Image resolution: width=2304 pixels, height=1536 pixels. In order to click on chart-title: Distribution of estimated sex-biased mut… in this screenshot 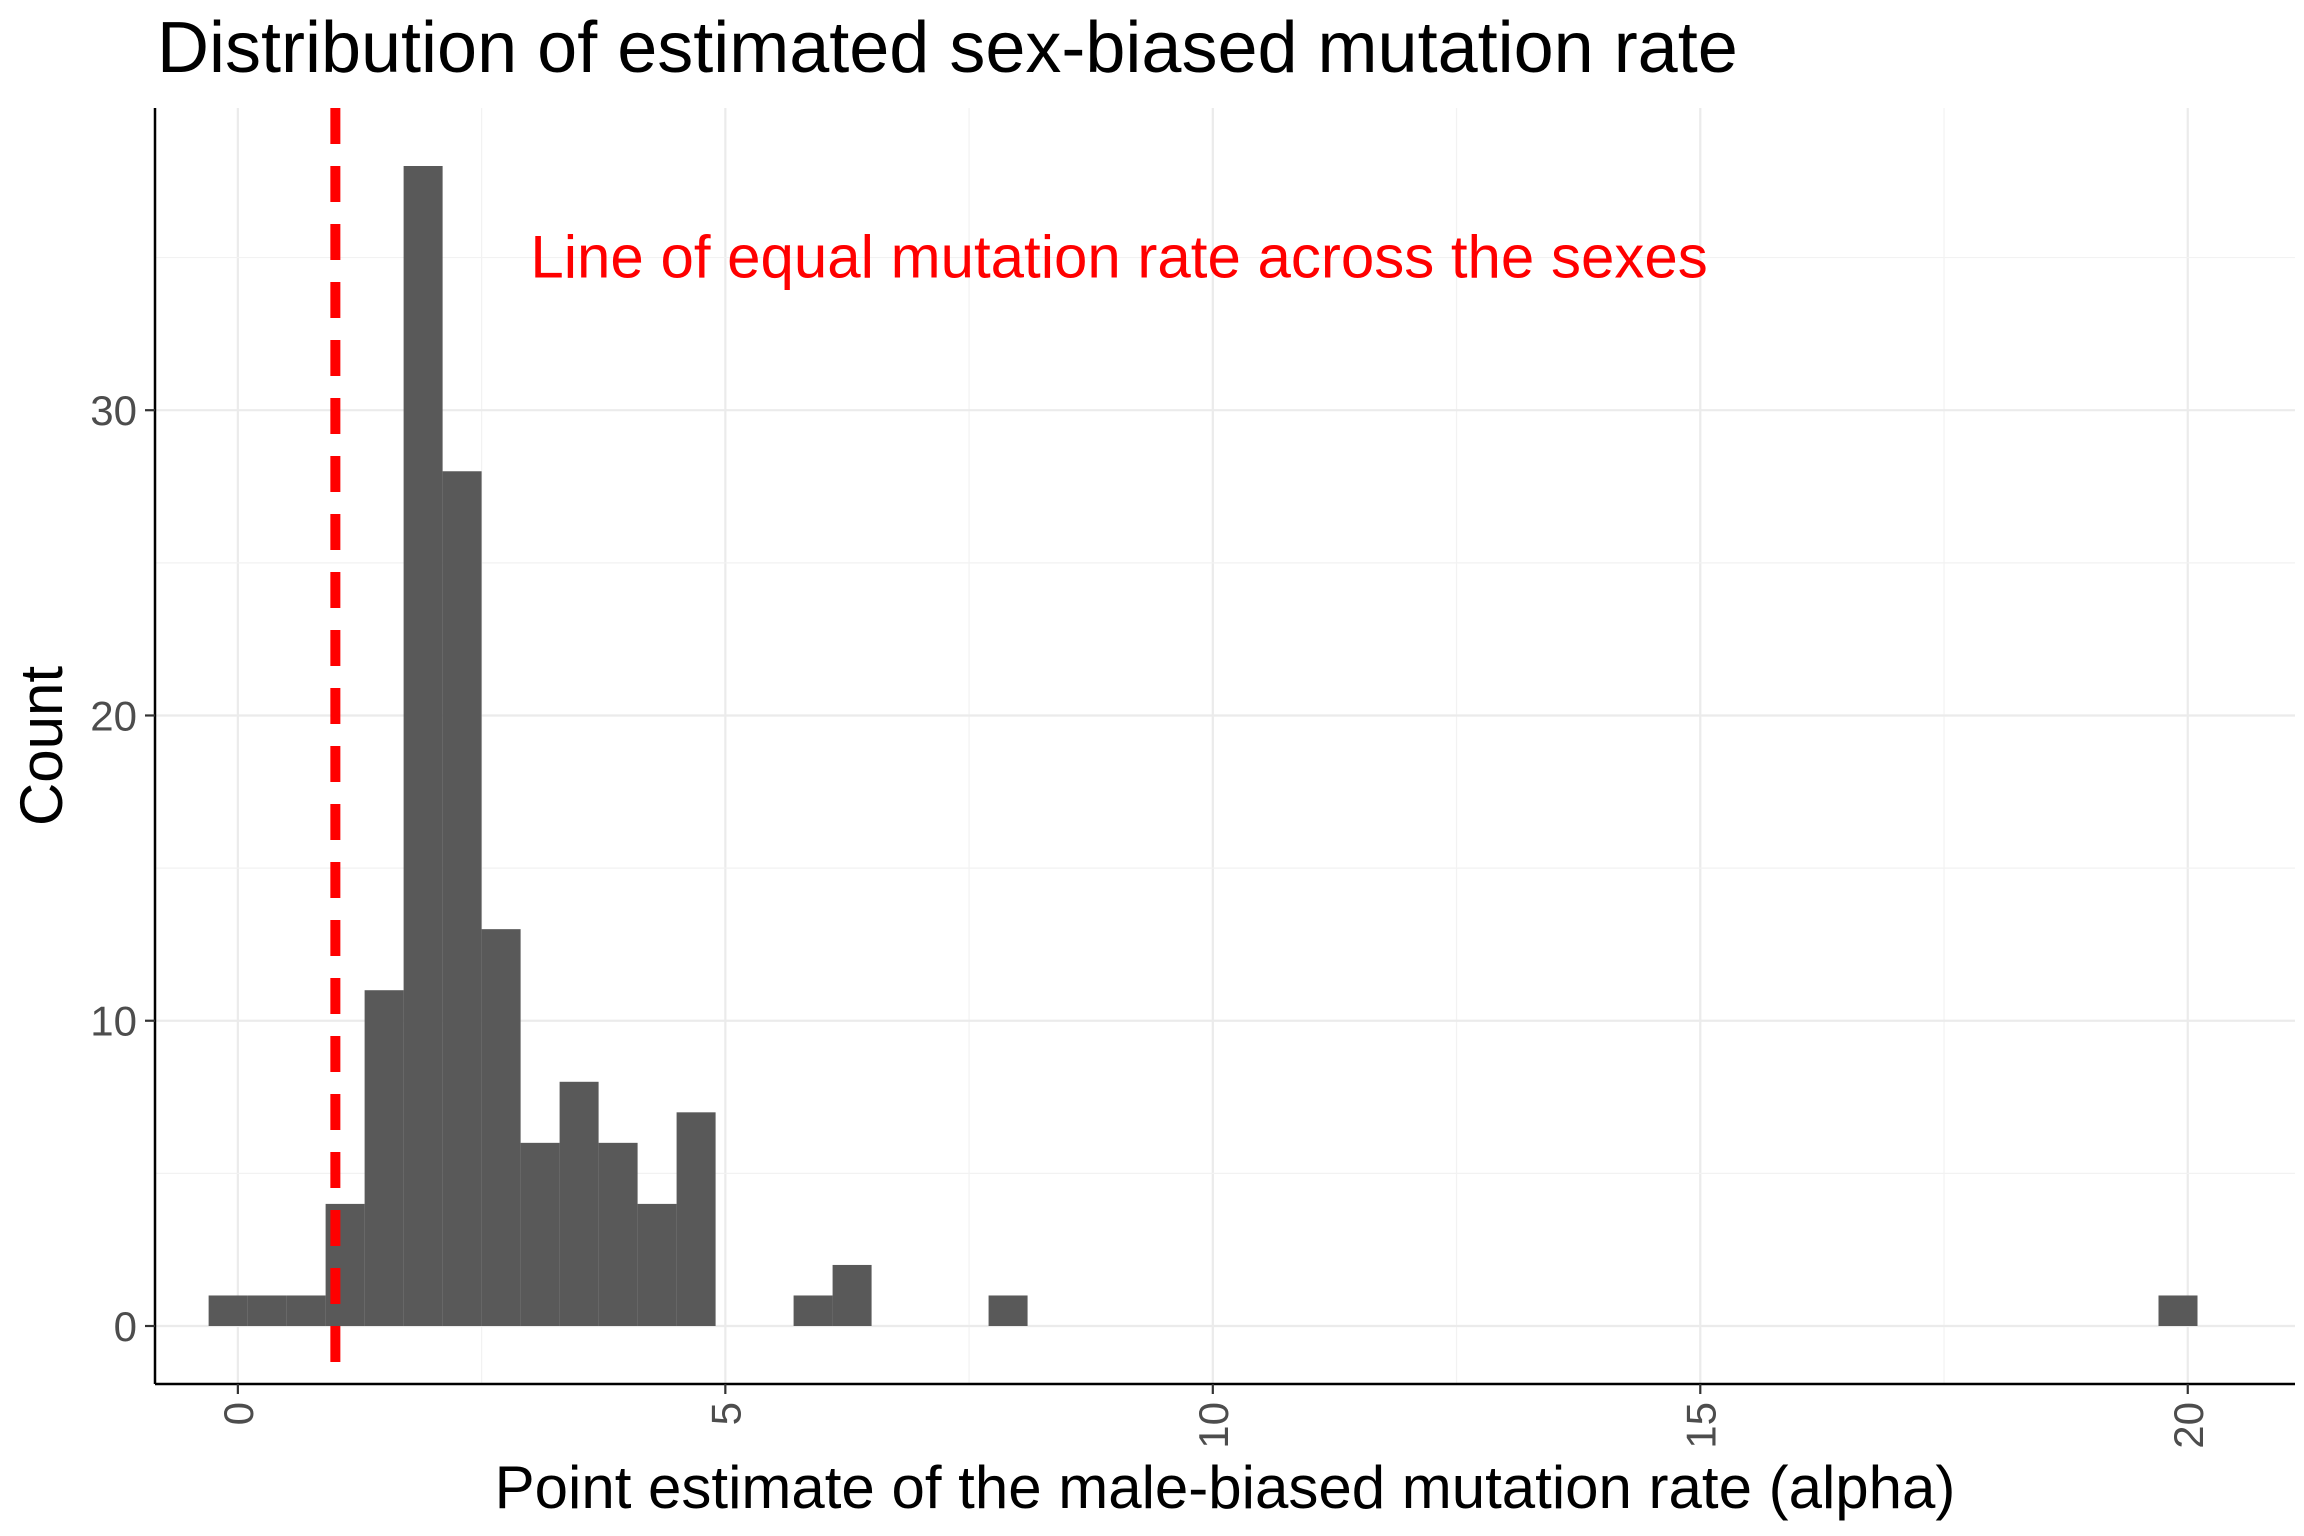, I will do `click(947, 48)`.